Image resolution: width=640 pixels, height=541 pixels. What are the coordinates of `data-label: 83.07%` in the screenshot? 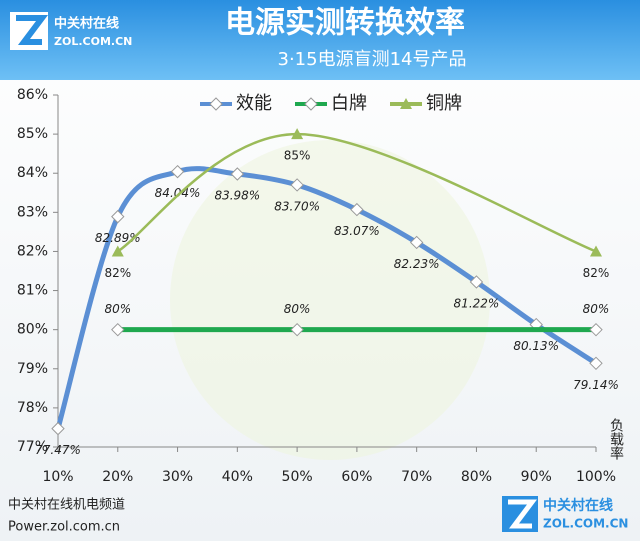 It's located at (357, 231).